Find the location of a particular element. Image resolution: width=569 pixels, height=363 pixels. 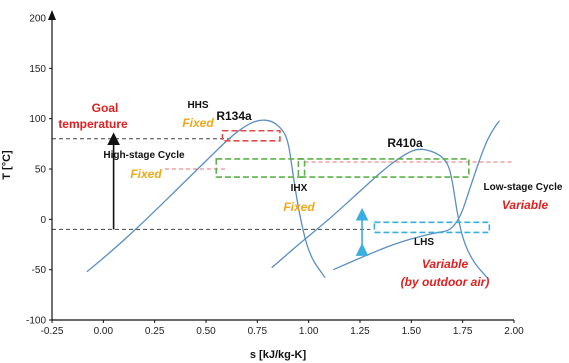

x-tick-label: 0.75 is located at coordinates (258, 331).